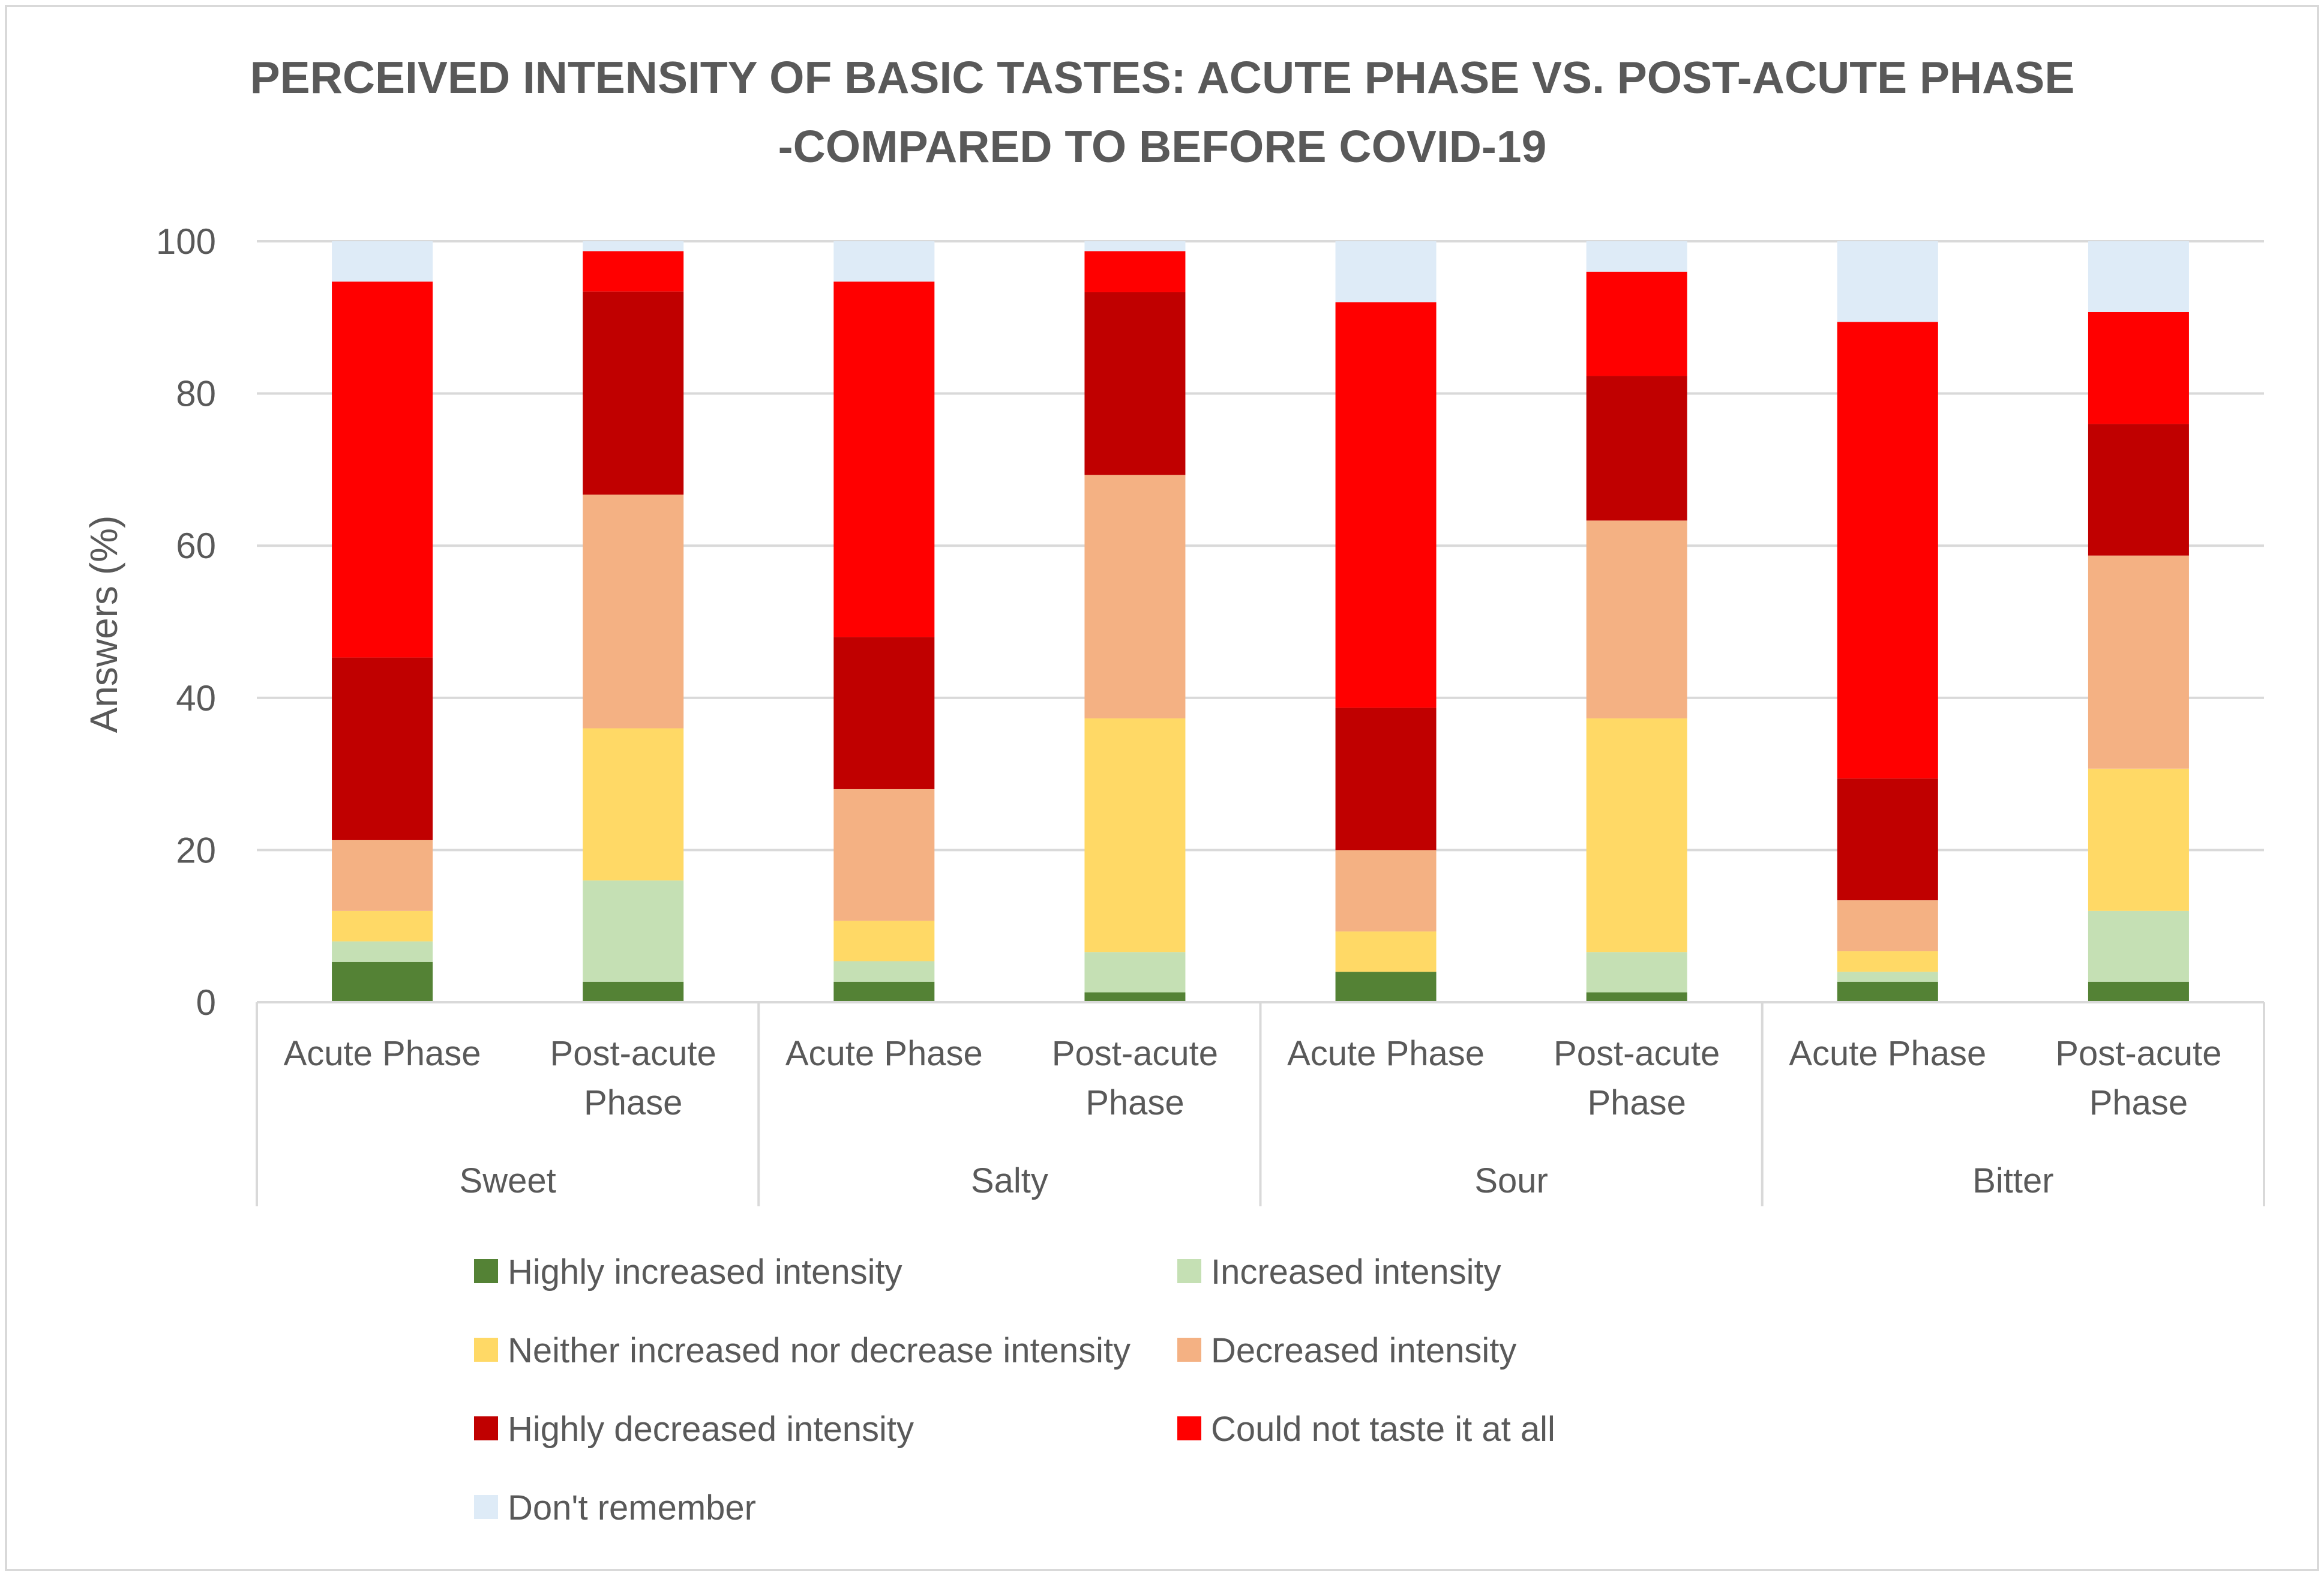 The height and width of the screenshot is (1576, 2324). I want to click on y-tick-label: 60, so click(196, 546).